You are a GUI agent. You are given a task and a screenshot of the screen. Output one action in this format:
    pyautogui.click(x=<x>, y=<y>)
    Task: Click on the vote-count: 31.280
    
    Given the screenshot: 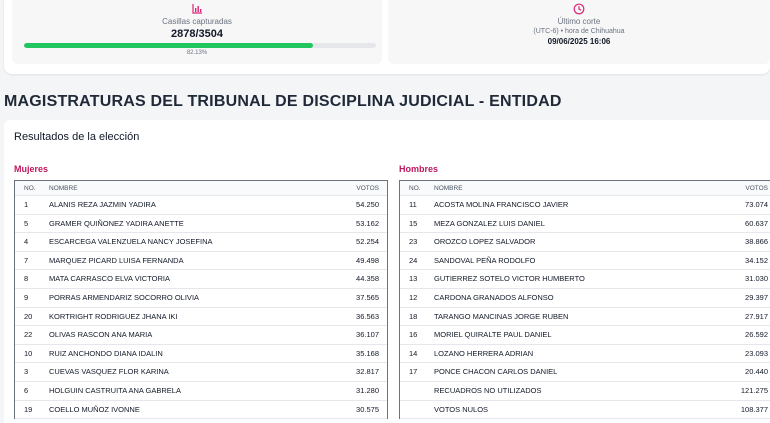 What is the action you would take?
    pyautogui.click(x=367, y=390)
    